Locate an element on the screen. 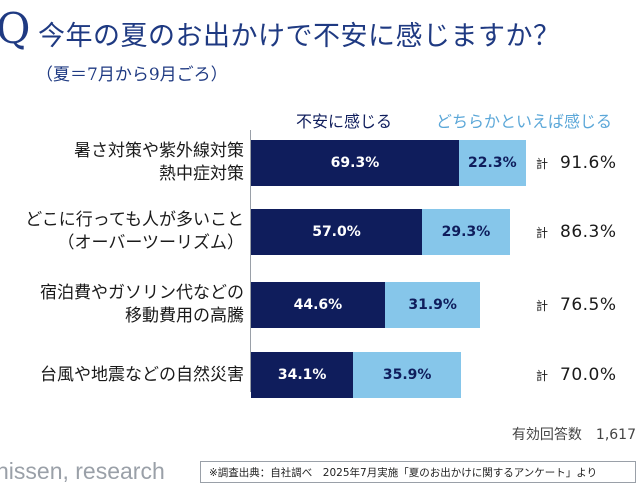 Image resolution: width=640 pixels, height=500 pixels. category-label: どこに行っても人が多いこと （オーバーツーリズム） is located at coordinates (134, 232).